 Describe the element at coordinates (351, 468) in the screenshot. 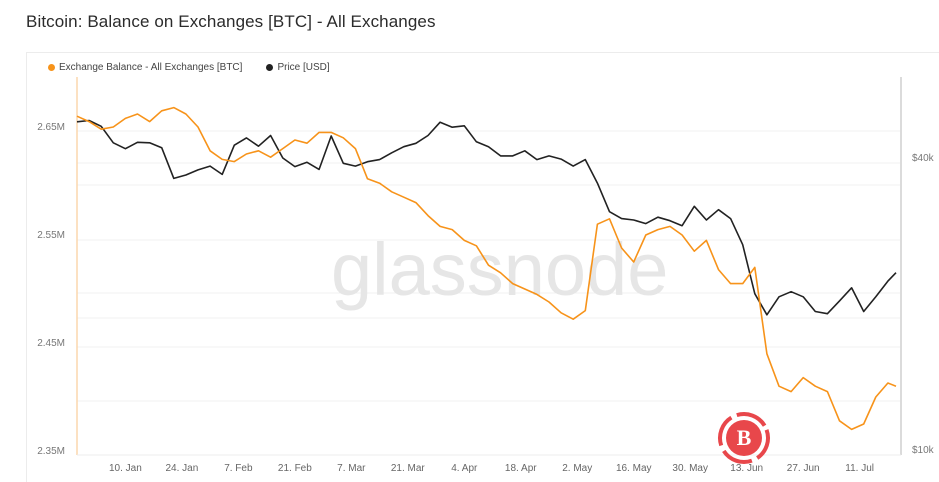

I see `svg-text: 7. Mar` at that location.